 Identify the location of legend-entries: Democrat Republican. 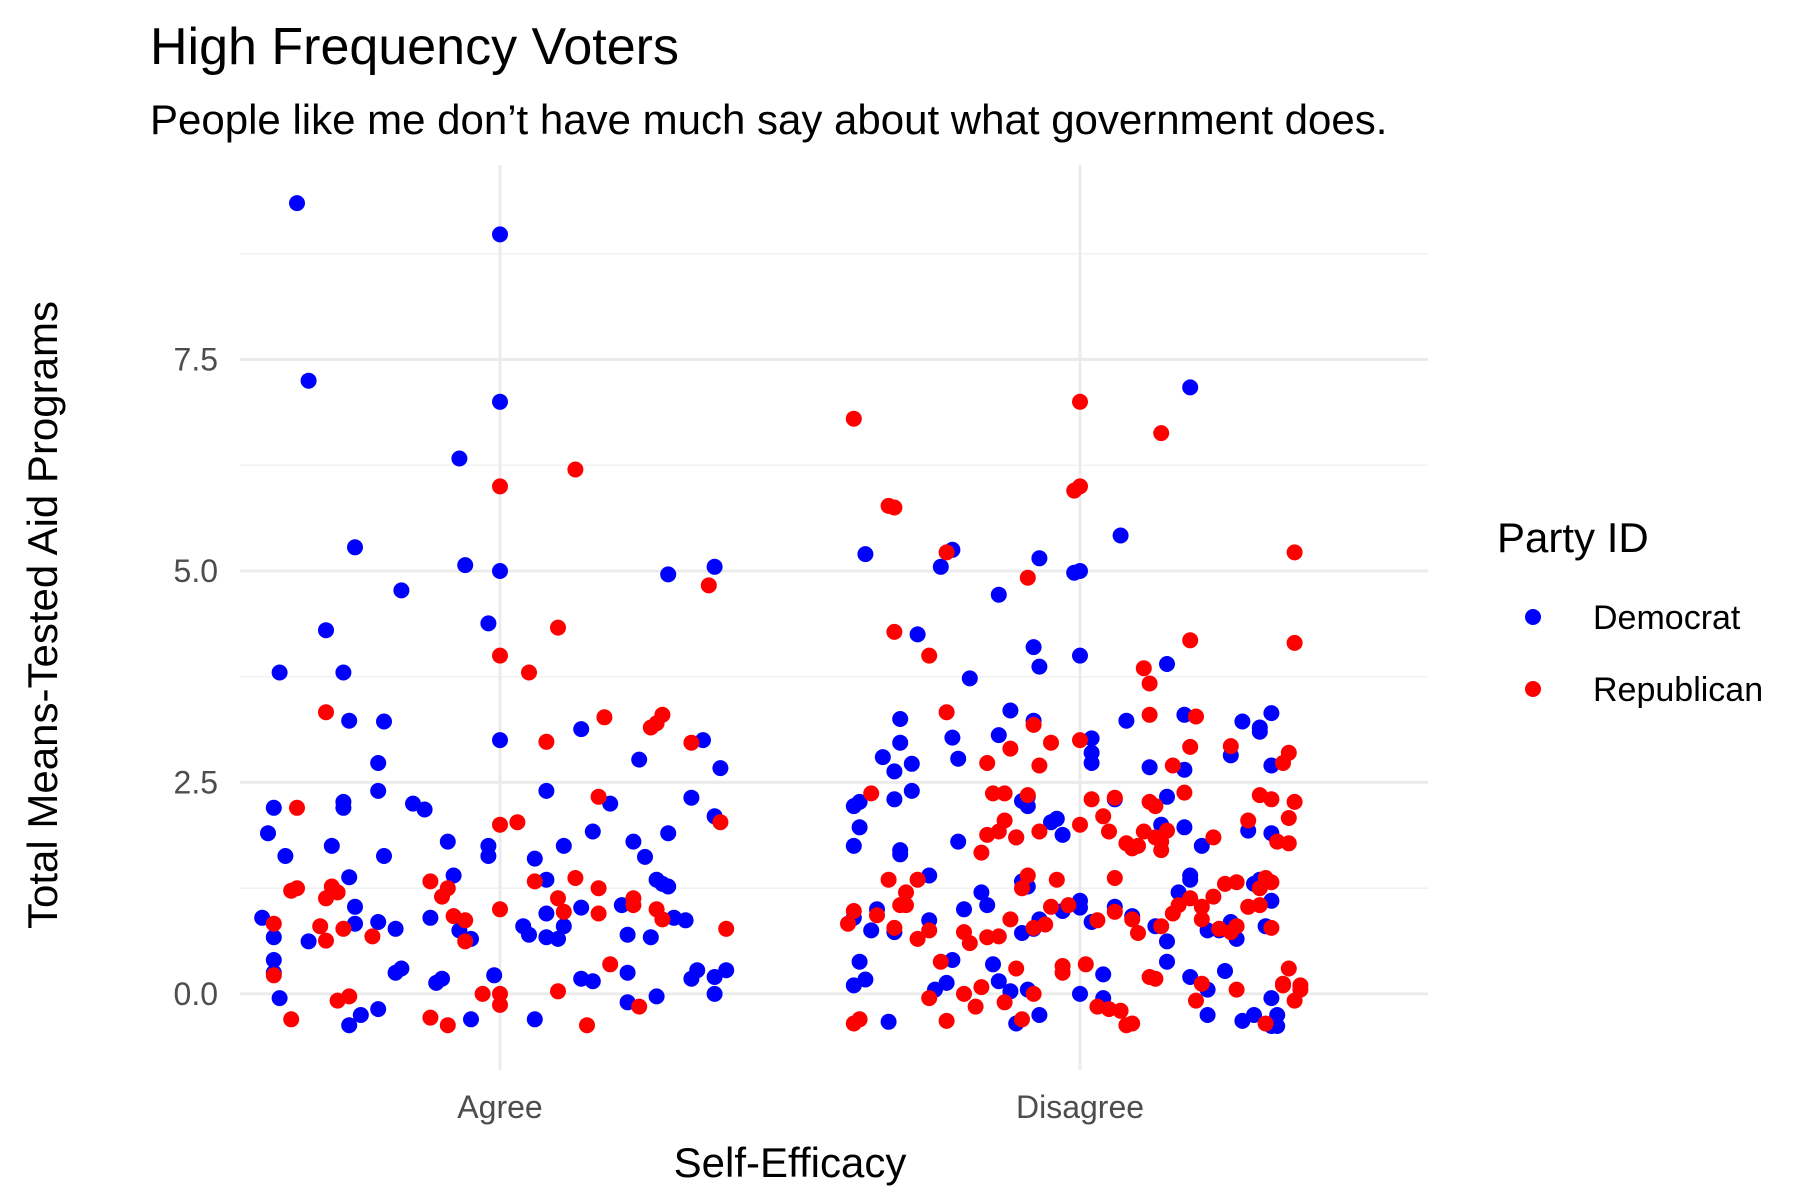
(1644, 654).